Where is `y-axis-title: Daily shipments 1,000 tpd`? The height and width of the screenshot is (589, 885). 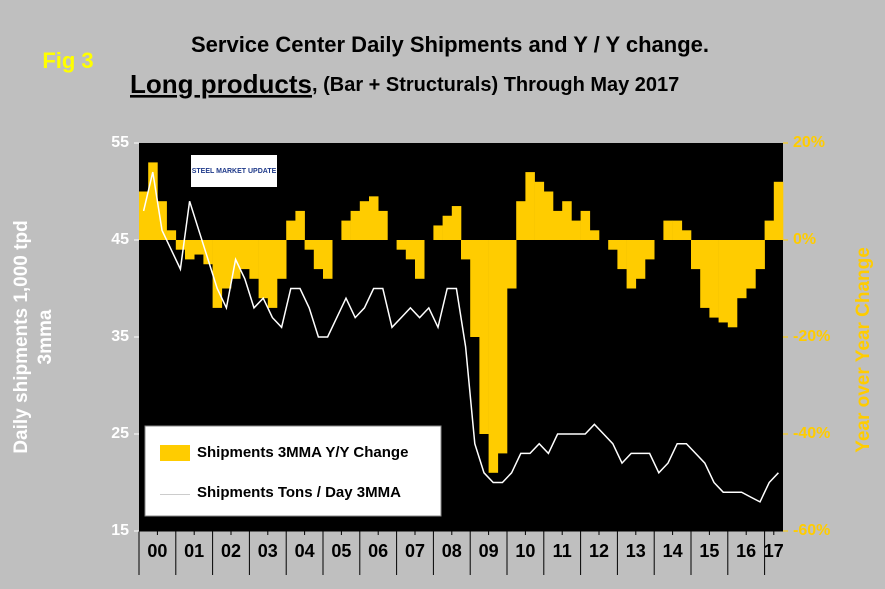 y-axis-title: Daily shipments 1,000 tpd is located at coordinates (21, 336).